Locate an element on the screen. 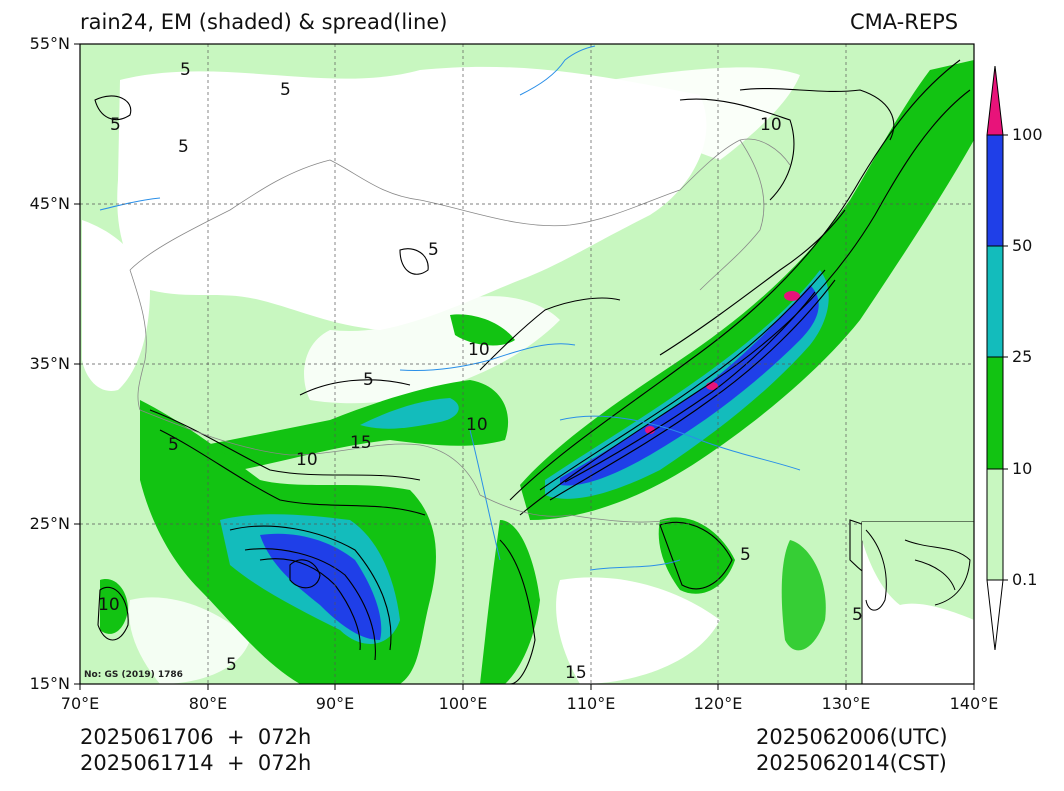  dry-area-ne is located at coordinates (705, 113).